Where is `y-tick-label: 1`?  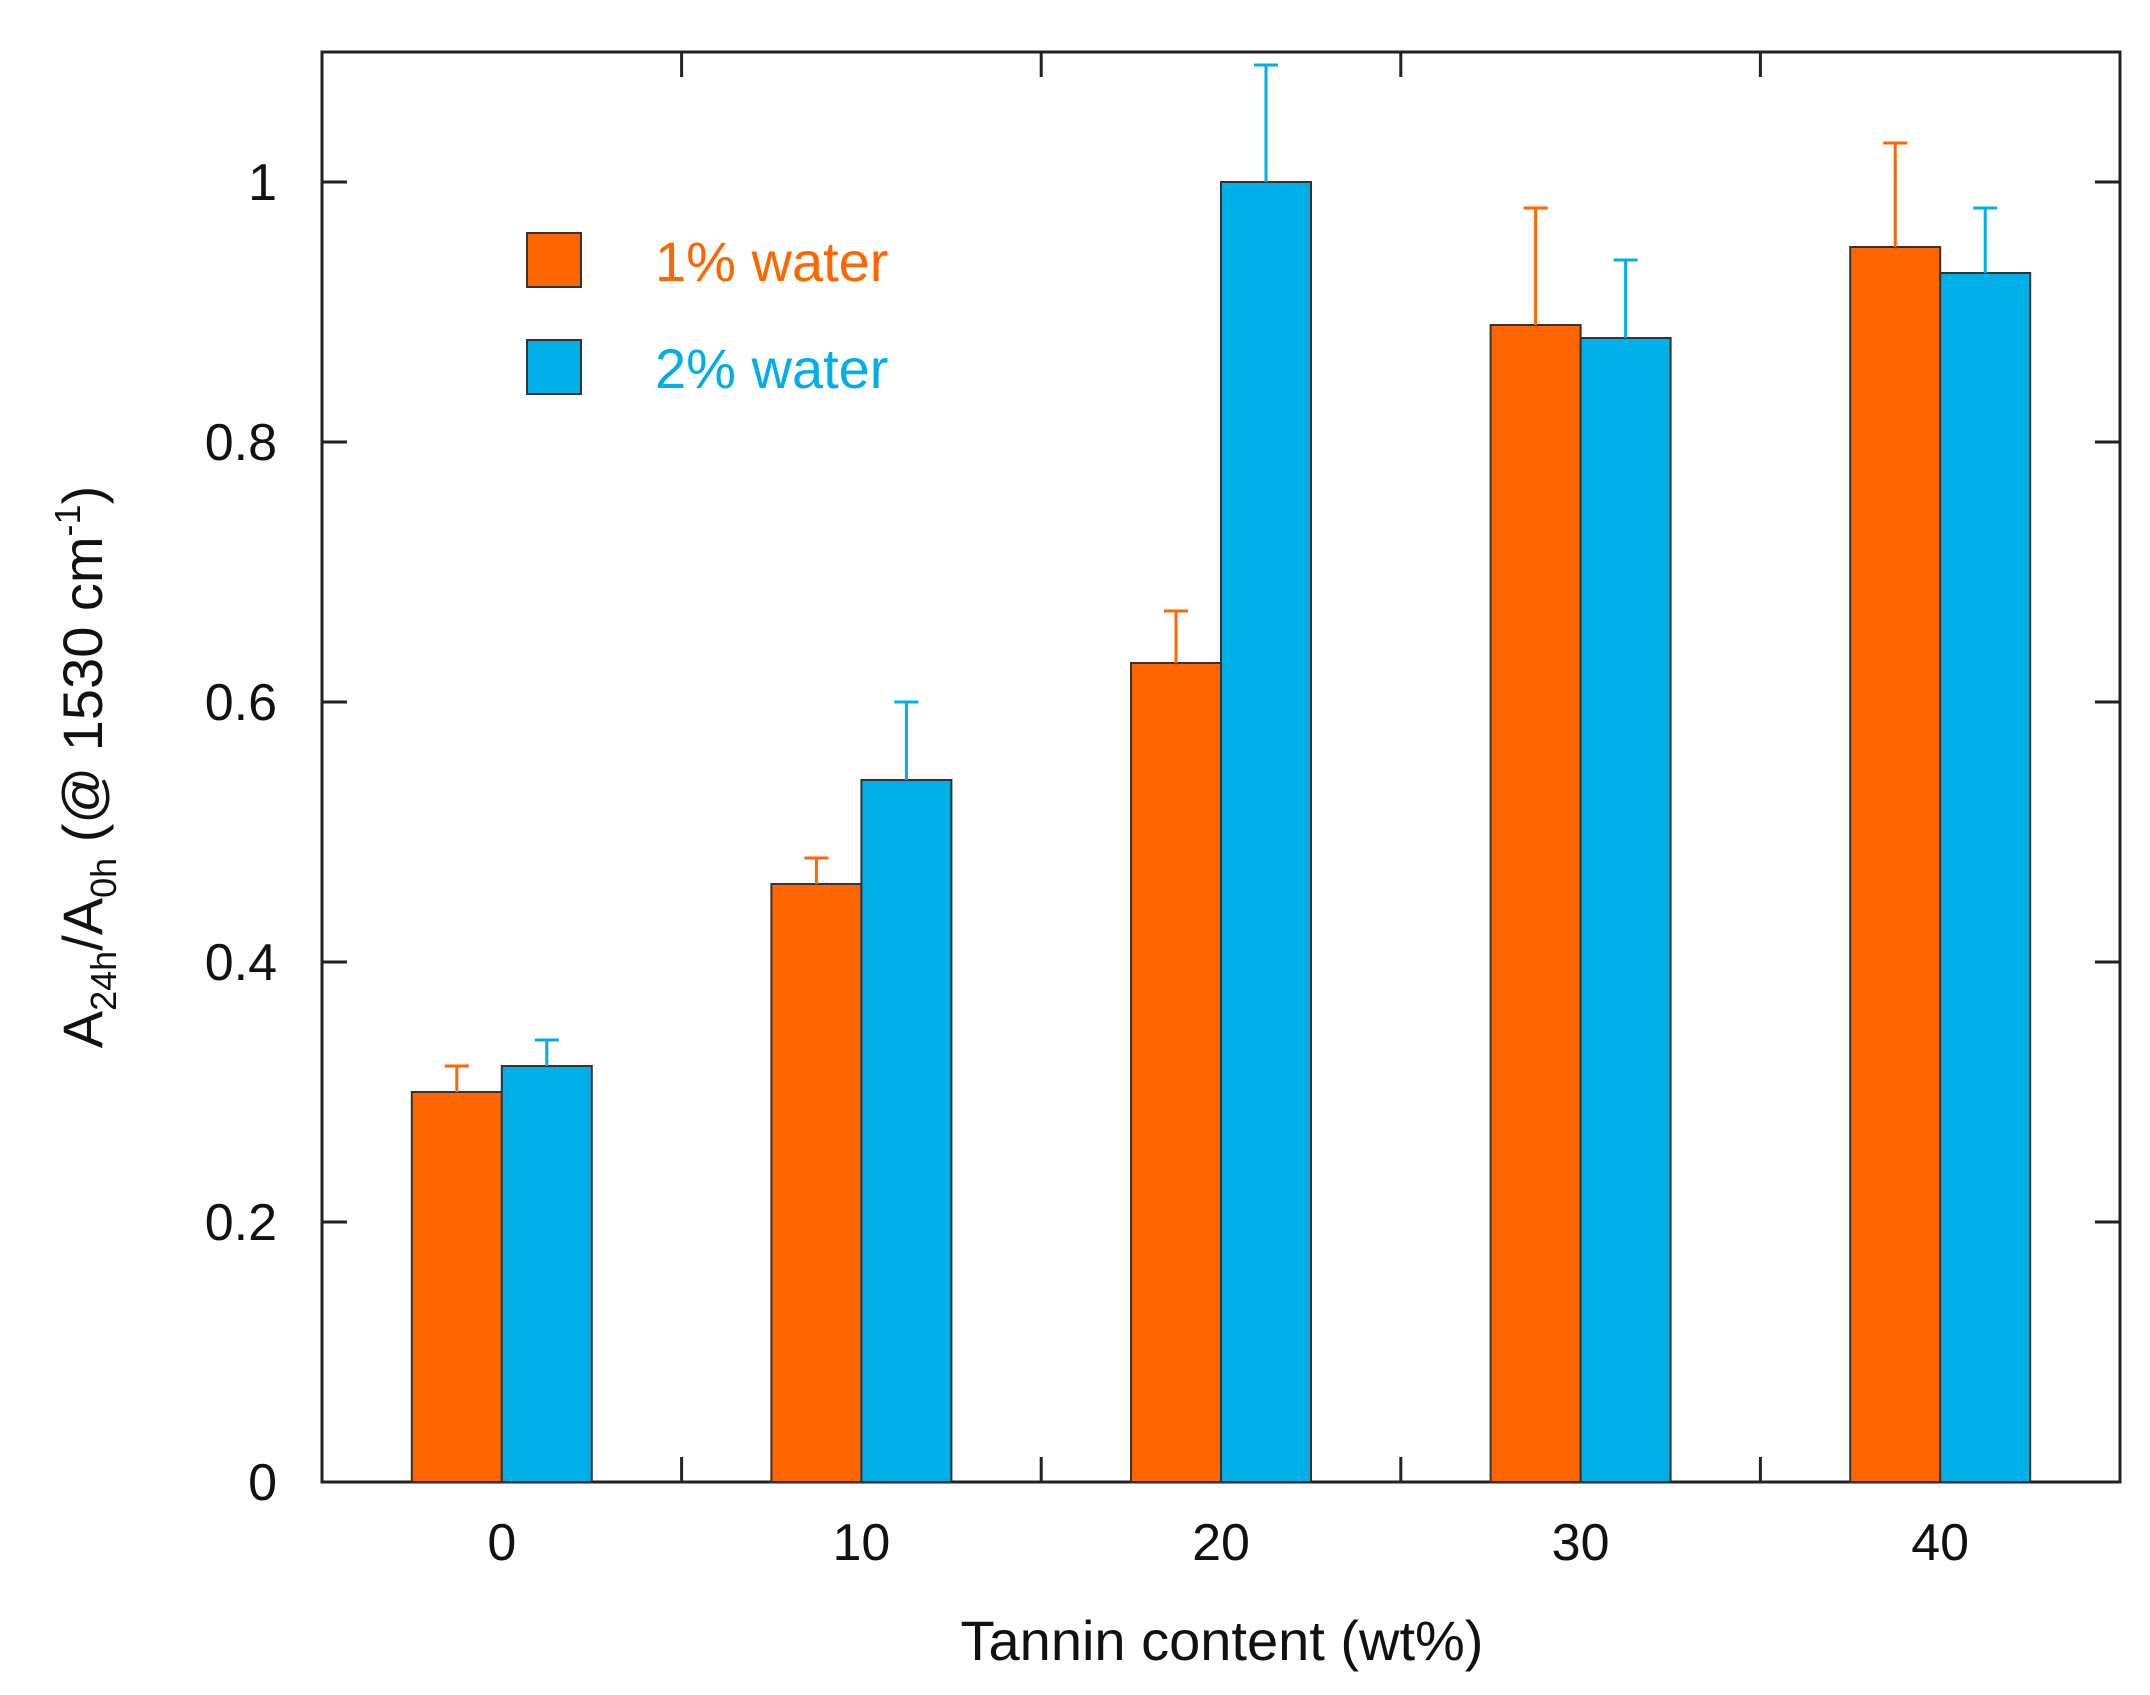
y-tick-label: 1 is located at coordinates (262, 183).